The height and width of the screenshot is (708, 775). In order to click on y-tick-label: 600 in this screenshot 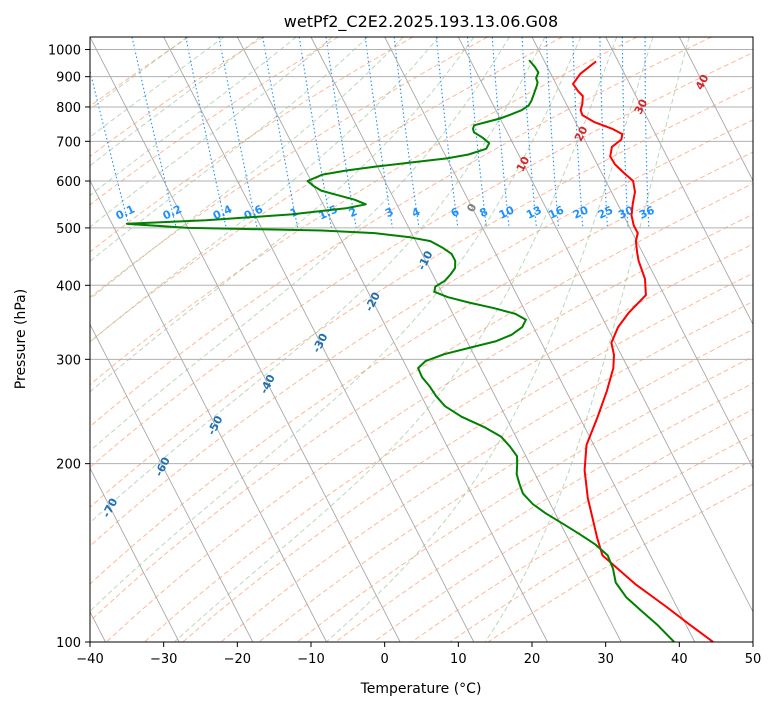, I will do `click(68, 182)`.